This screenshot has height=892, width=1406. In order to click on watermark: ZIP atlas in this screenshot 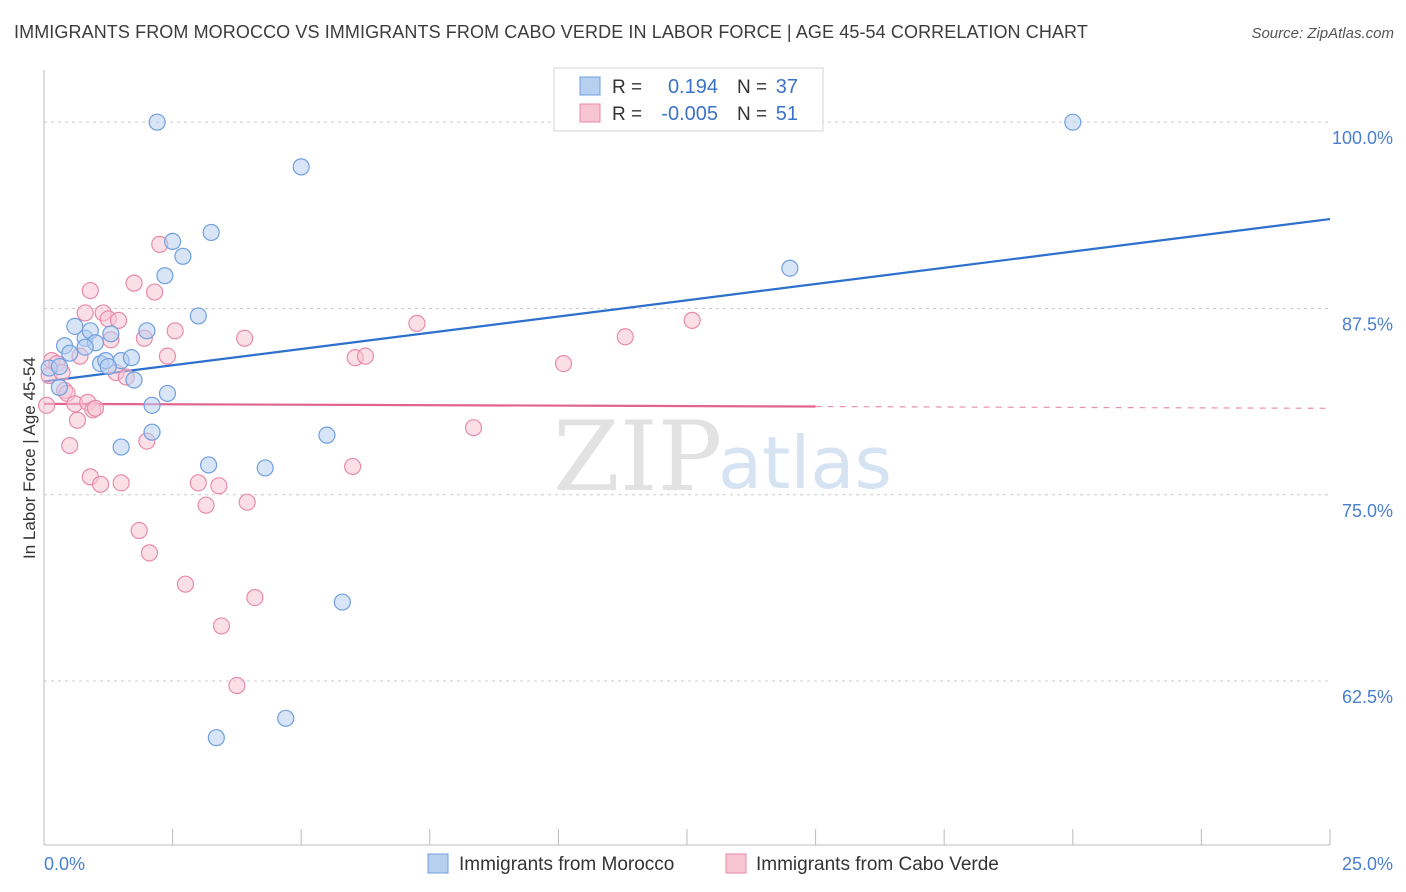, I will do `click(722, 457)`.